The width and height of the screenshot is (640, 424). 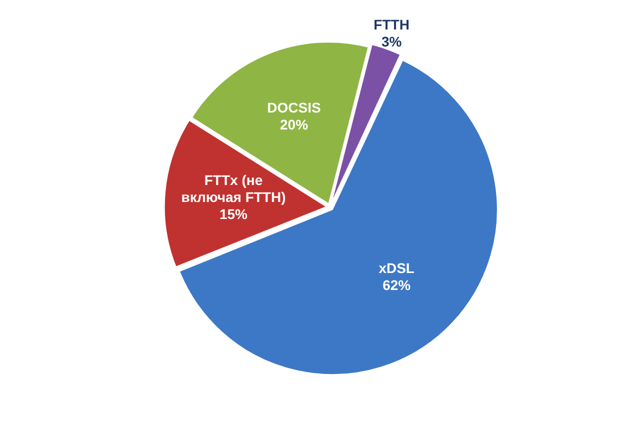 I want to click on slice-label: DOCSIS, so click(x=294, y=107).